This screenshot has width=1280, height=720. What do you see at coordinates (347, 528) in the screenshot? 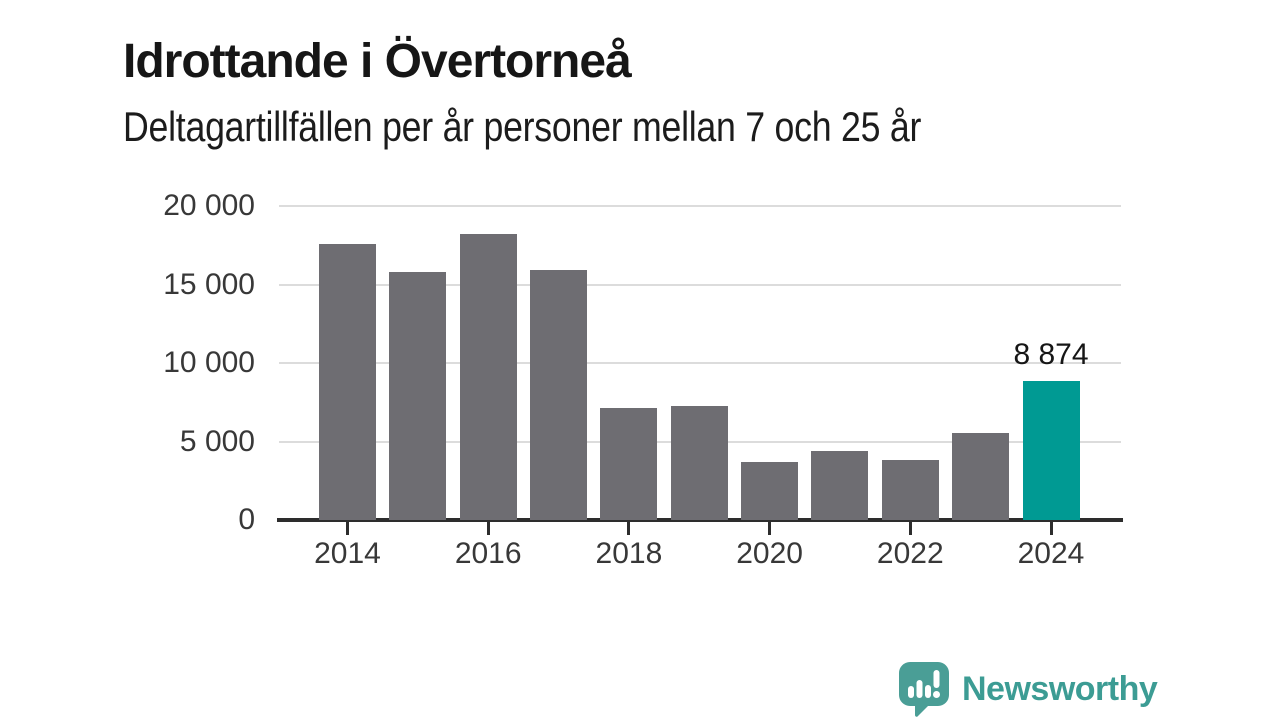
I see `x-axis-tick-2014` at bounding box center [347, 528].